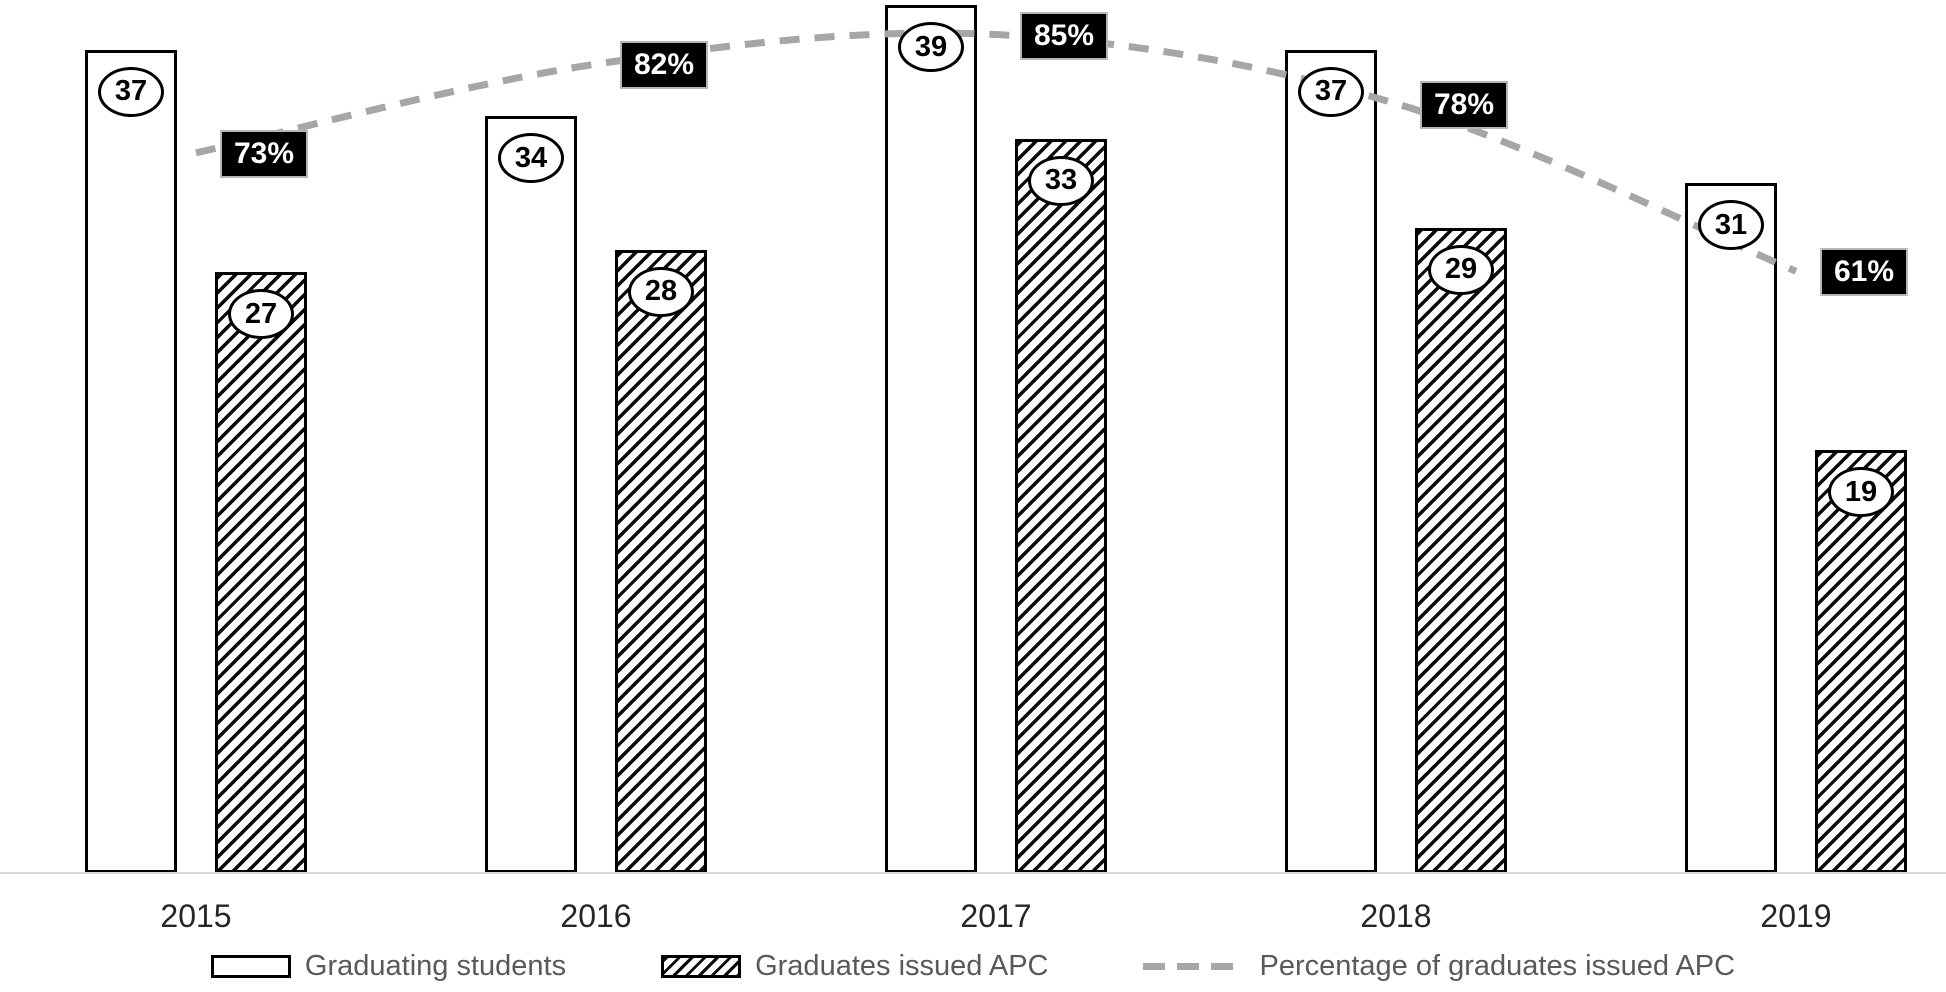  Describe the element at coordinates (264, 153) in the screenshot. I see `percent-label-2015: 73%` at that location.